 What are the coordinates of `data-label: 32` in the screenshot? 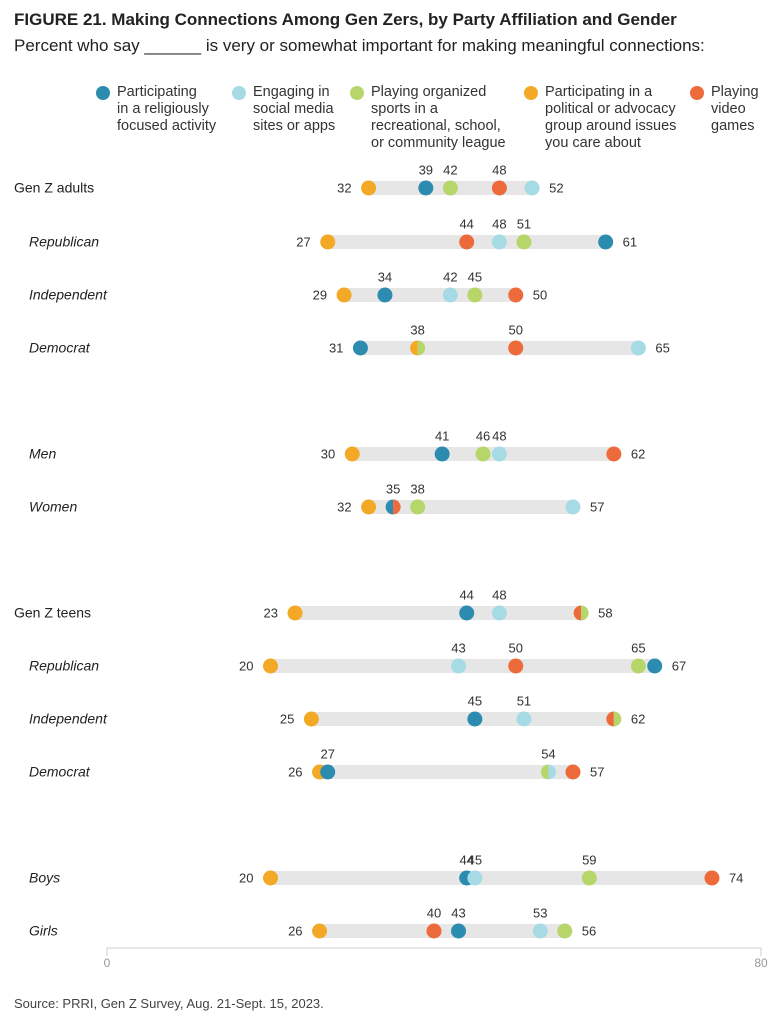 It's located at (344, 187).